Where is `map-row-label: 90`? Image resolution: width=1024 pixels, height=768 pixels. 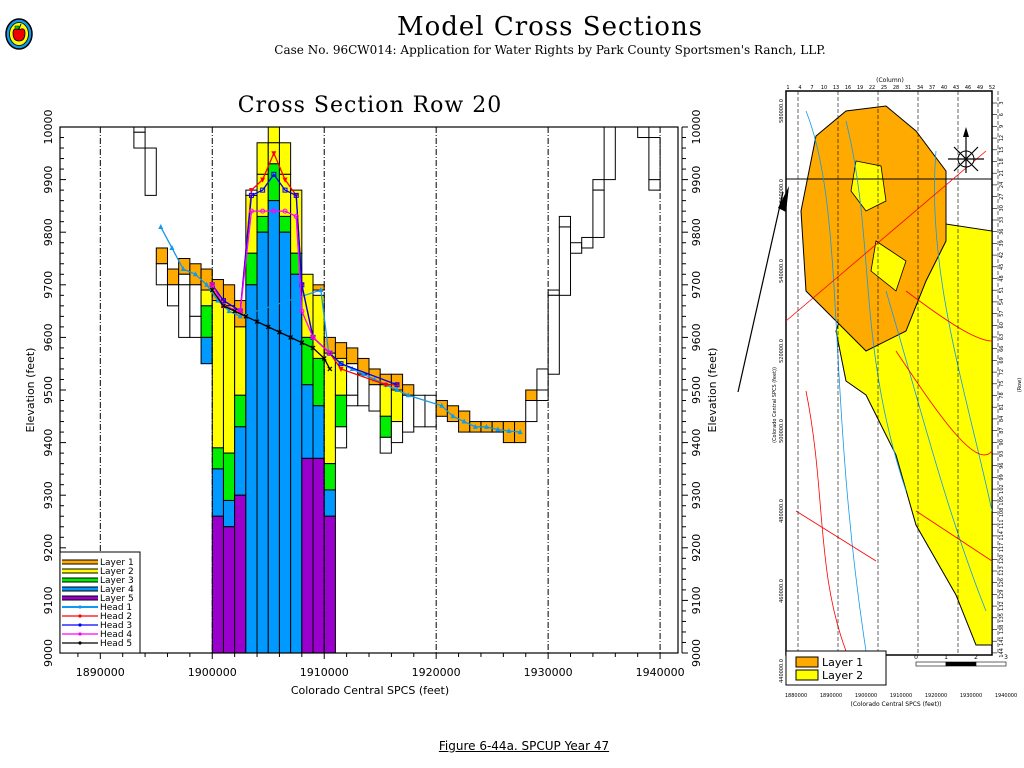
map-row-label: 90 is located at coordinates (1002, 442).